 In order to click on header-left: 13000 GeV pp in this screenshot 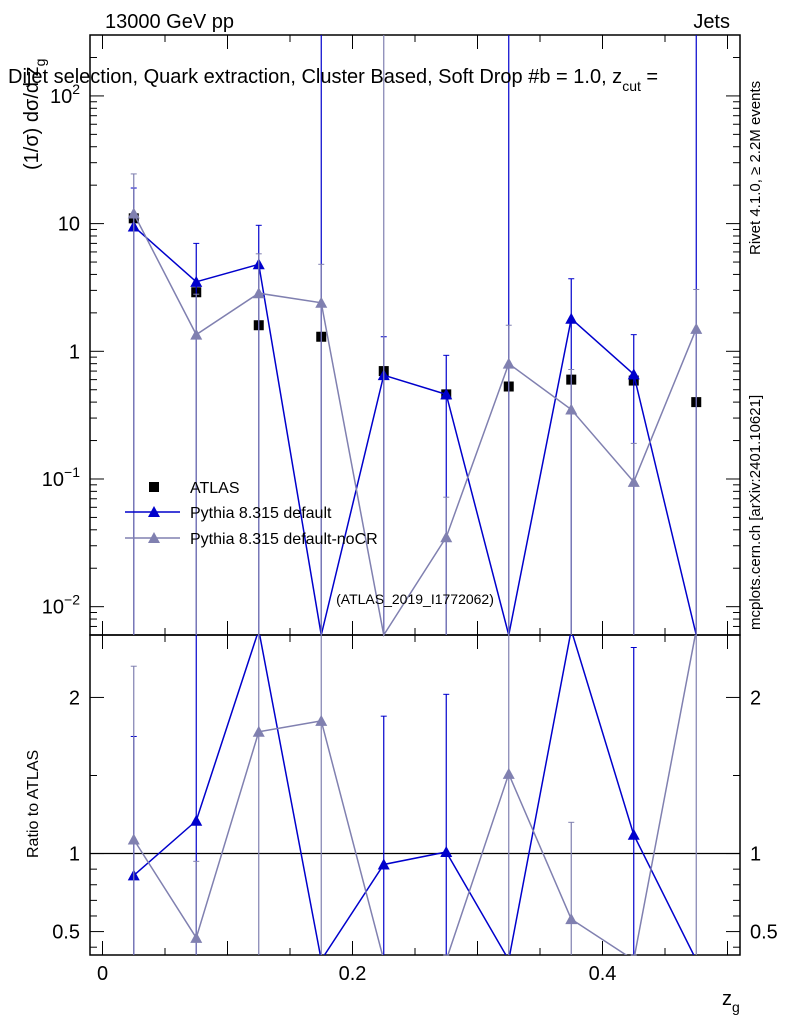, I will do `click(169, 22)`.